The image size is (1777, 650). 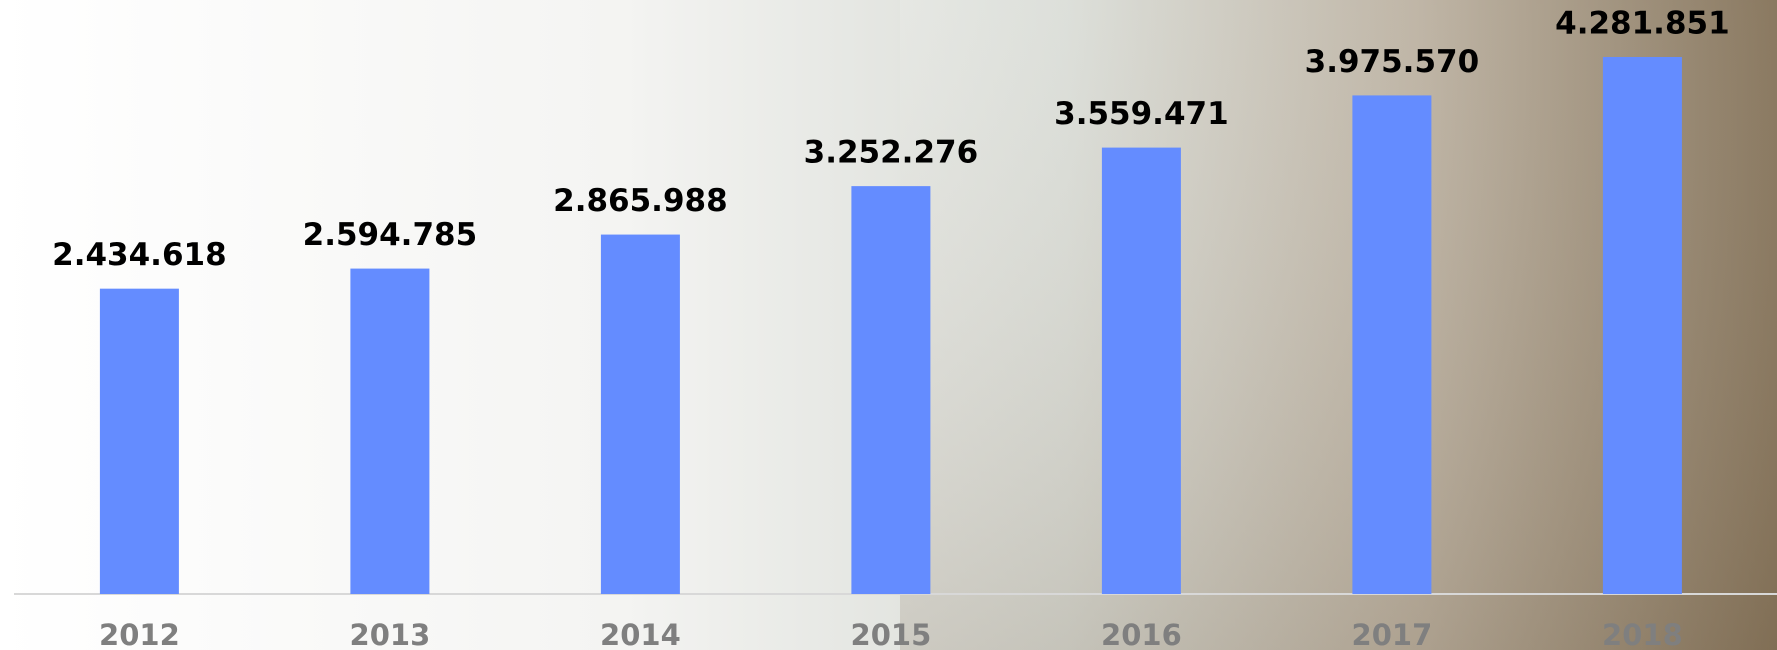 What do you see at coordinates (1141, 634) in the screenshot?
I see `x-tick-label: 2016` at bounding box center [1141, 634].